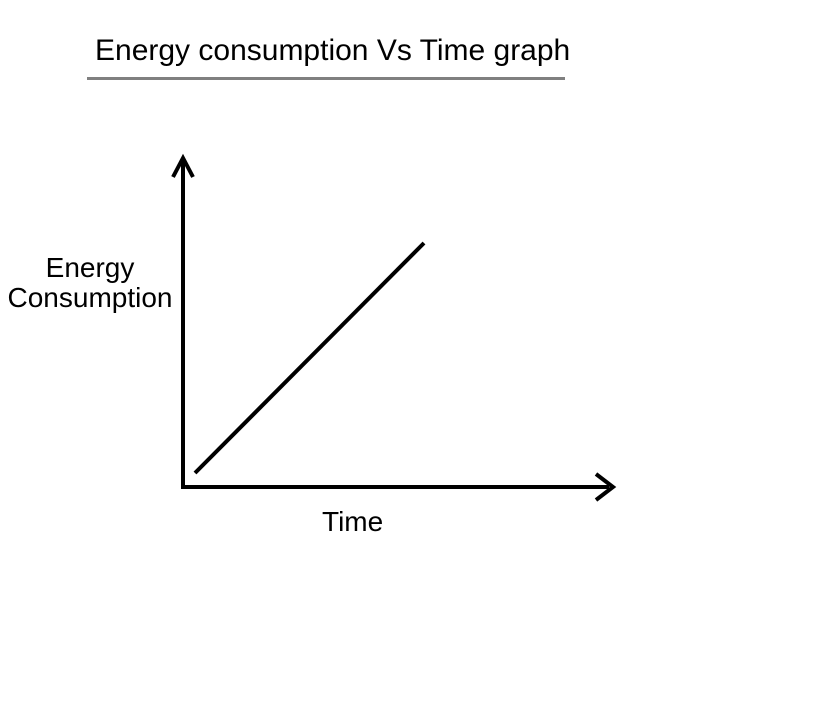 This screenshot has height=706, width=822. What do you see at coordinates (90, 297) in the screenshot?
I see `y-axis-label-line2: Consumption` at bounding box center [90, 297].